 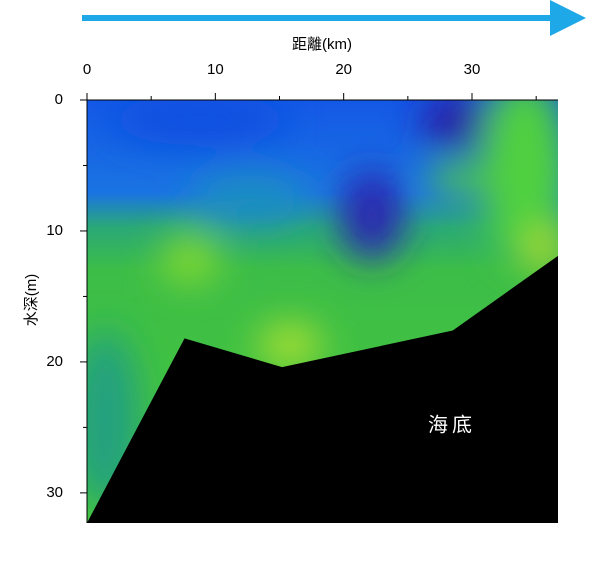 What do you see at coordinates (452, 424) in the screenshot?
I see `annotation: 海底` at bounding box center [452, 424].